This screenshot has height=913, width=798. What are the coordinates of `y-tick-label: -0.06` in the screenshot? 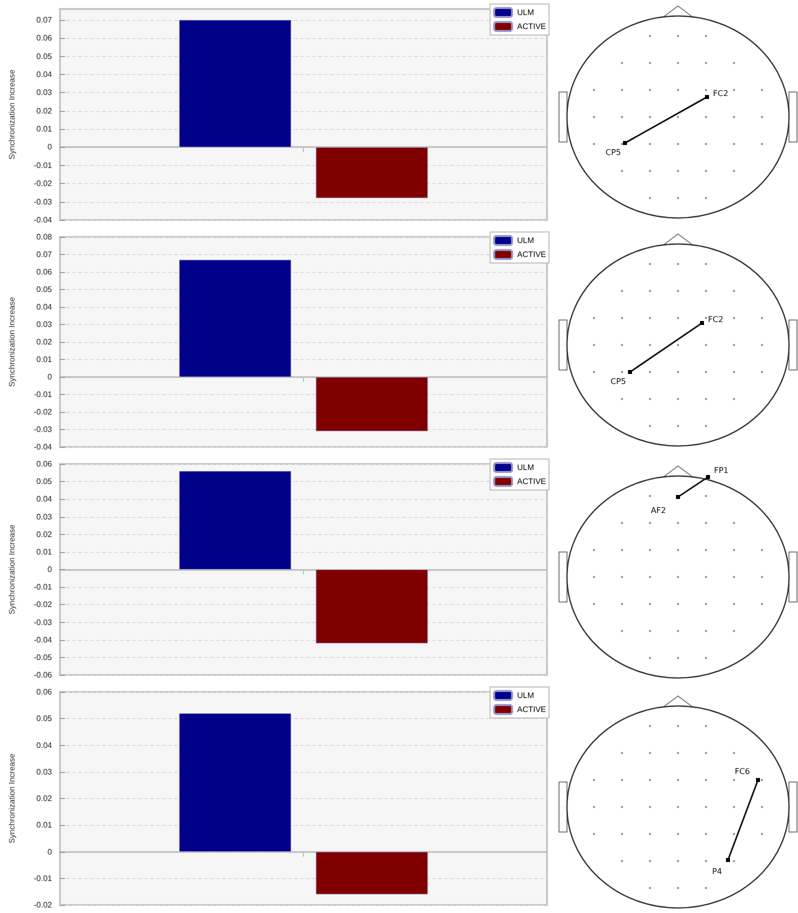 It's located at (43, 675).